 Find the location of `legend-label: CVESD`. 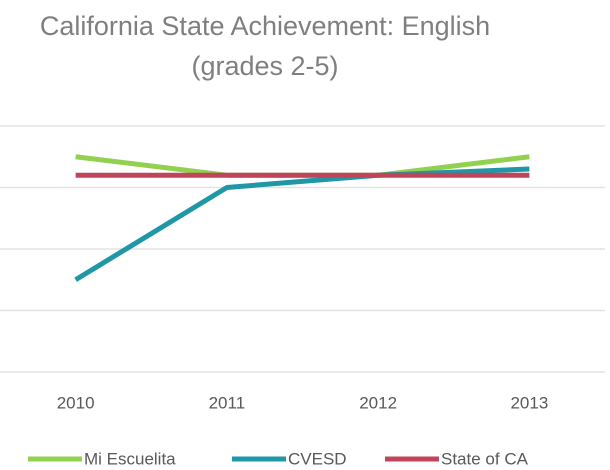

legend-label: CVESD is located at coordinates (317, 458).